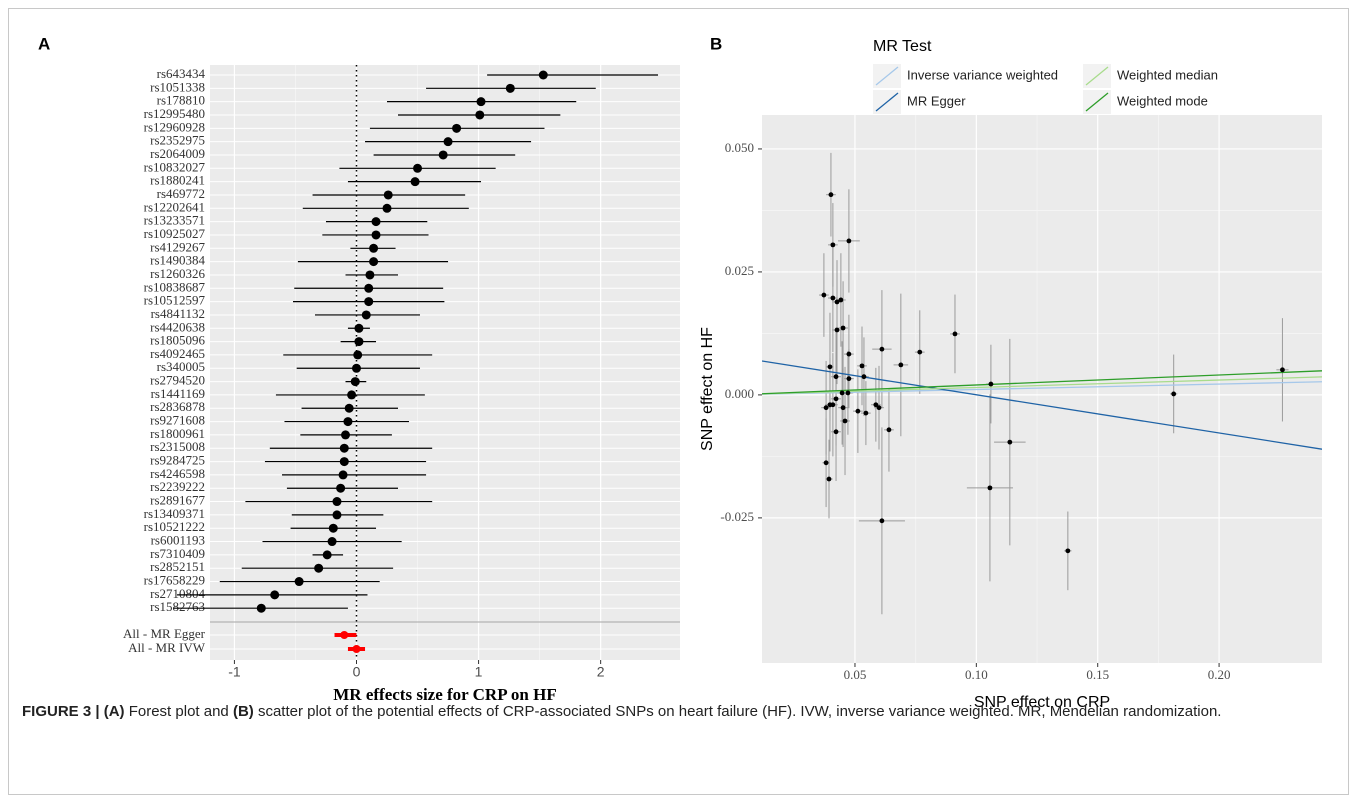  Describe the element at coordinates (181, 73) in the screenshot. I see `category-label: rs643434` at that location.